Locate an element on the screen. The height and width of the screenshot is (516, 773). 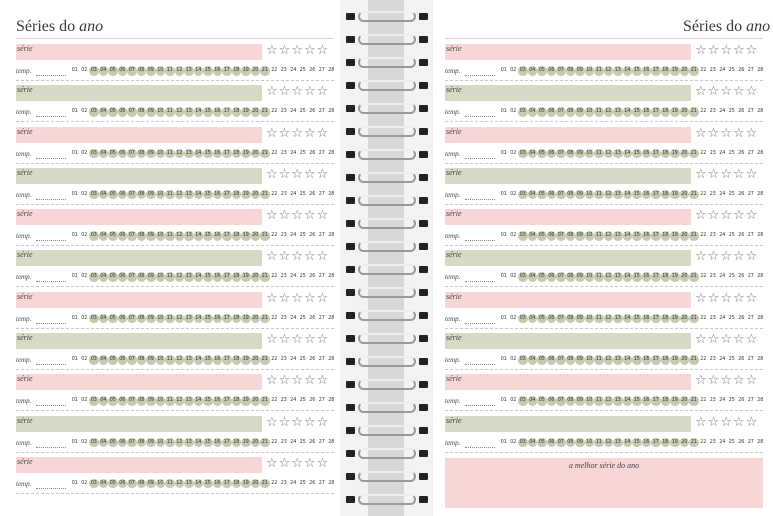
episode-circle: 15 is located at coordinates (637, 112).